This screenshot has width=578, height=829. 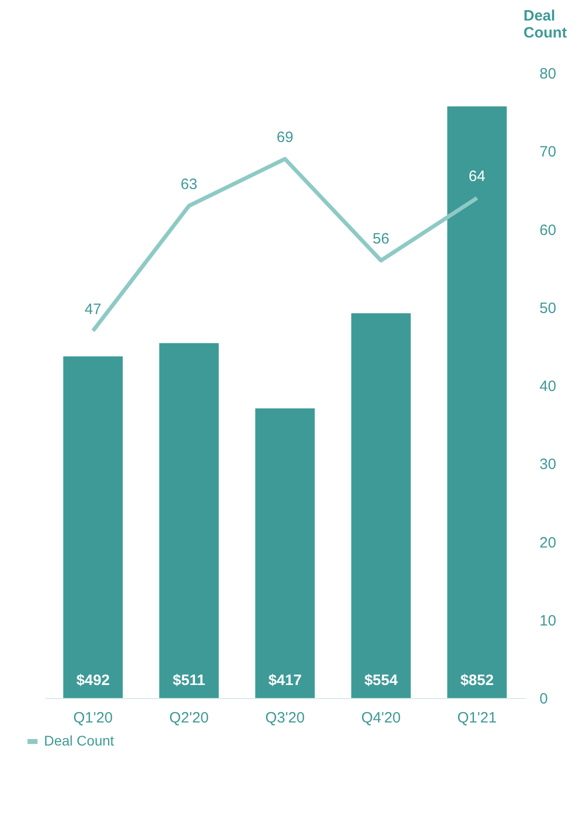 What do you see at coordinates (548, 230) in the screenshot?
I see `y2-tick-label: 60` at bounding box center [548, 230].